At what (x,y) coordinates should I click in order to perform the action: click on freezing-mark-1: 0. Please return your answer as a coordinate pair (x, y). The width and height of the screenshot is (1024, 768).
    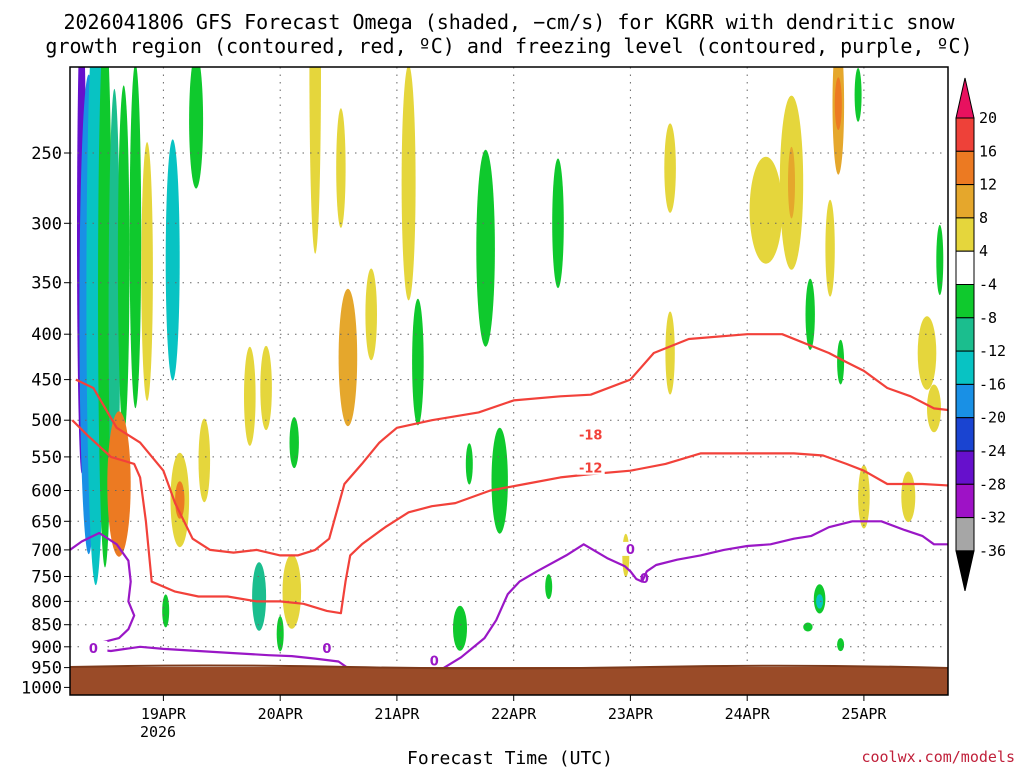
    Looking at the image, I should click on (644, 579).